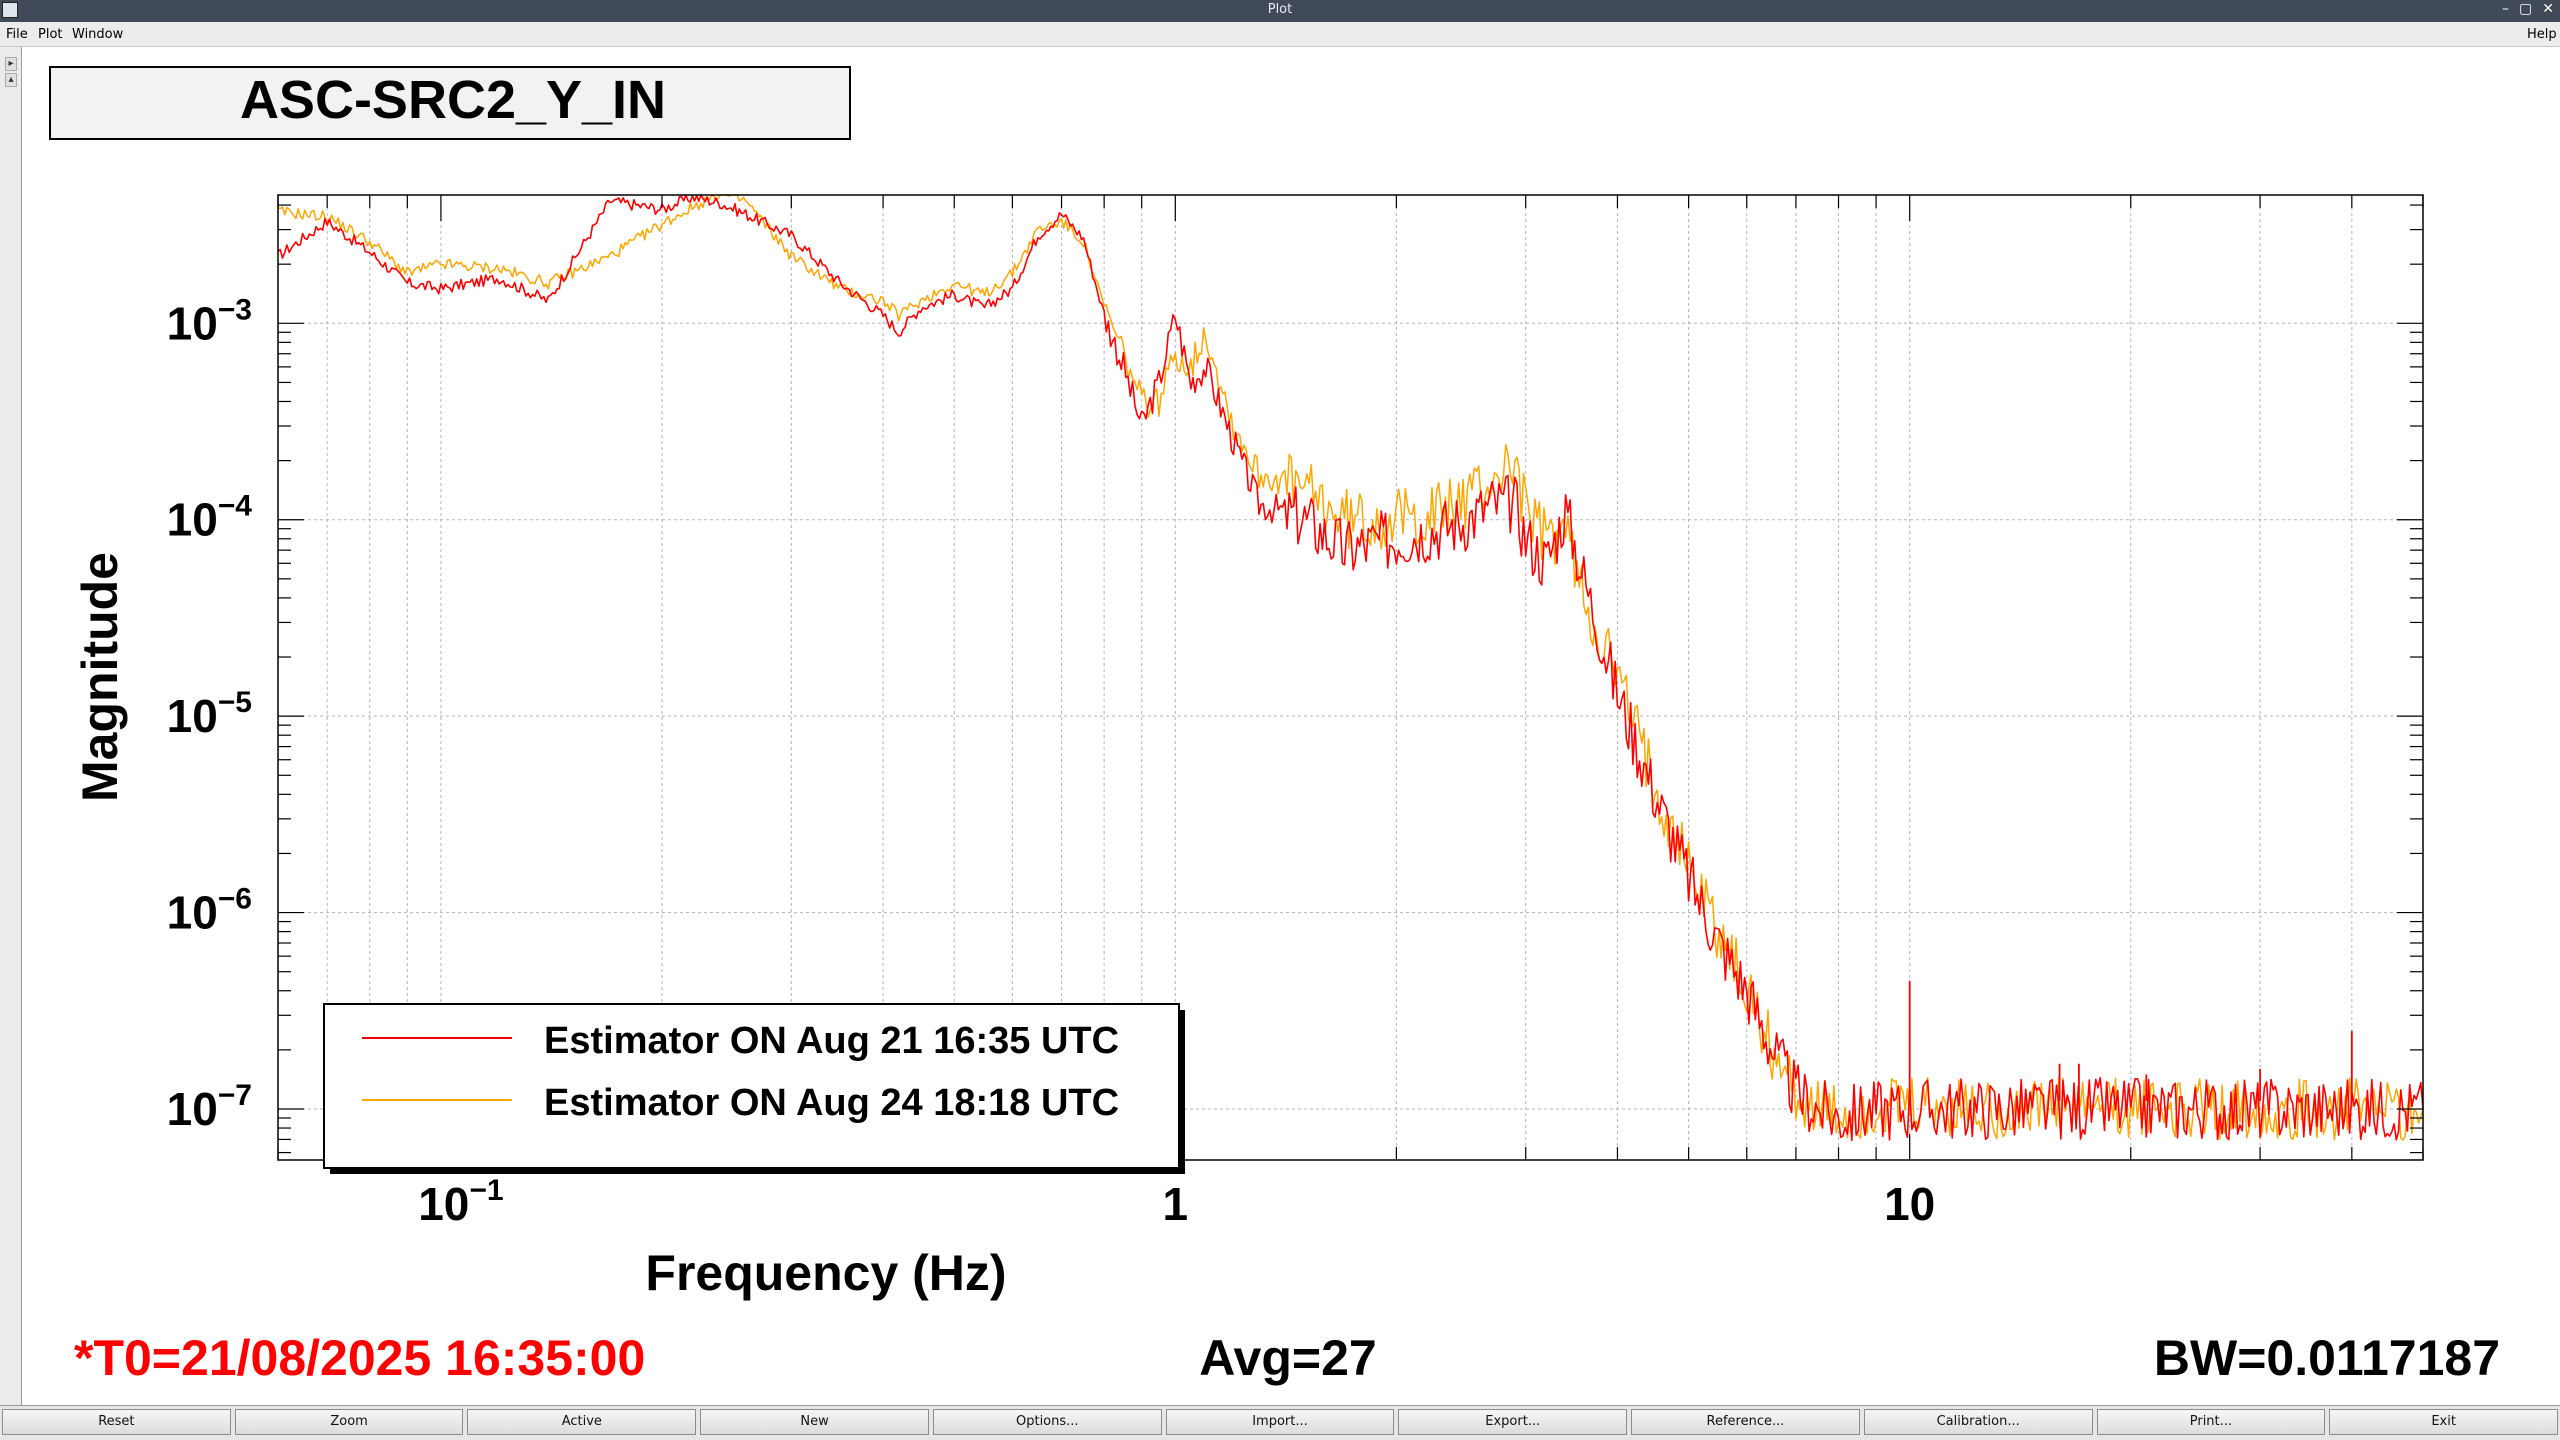 The width and height of the screenshot is (2560, 1440). I want to click on scroll-up-icon: ▴, so click(11, 80).